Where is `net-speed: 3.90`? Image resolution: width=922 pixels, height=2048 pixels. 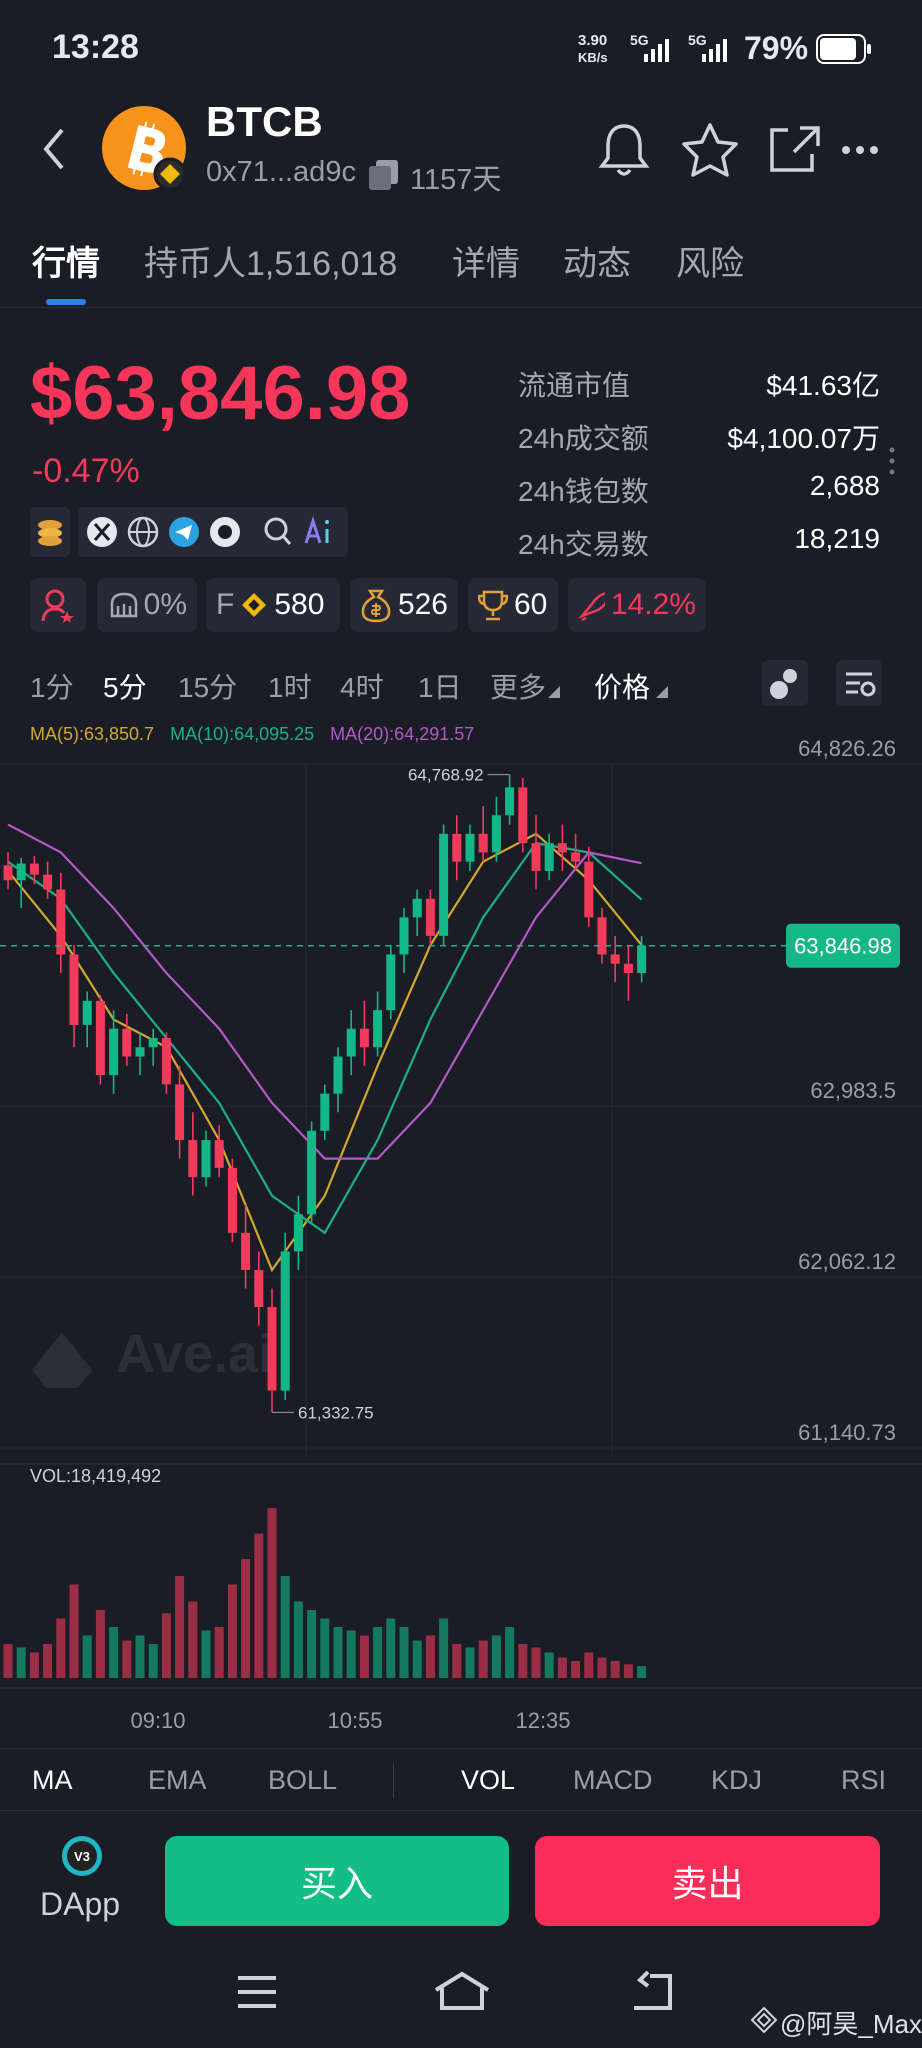 net-speed: 3.90 is located at coordinates (593, 40).